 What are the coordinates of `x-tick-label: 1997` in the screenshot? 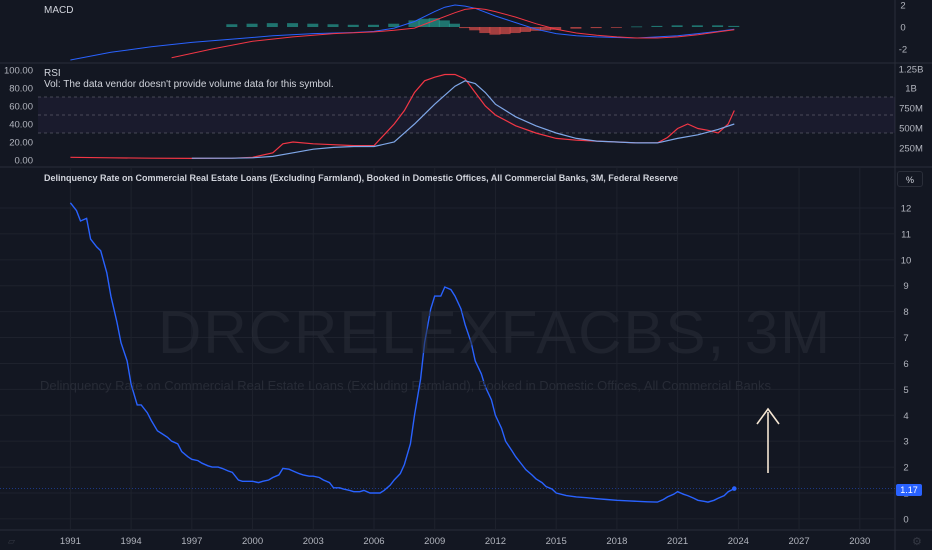 It's located at (191, 541).